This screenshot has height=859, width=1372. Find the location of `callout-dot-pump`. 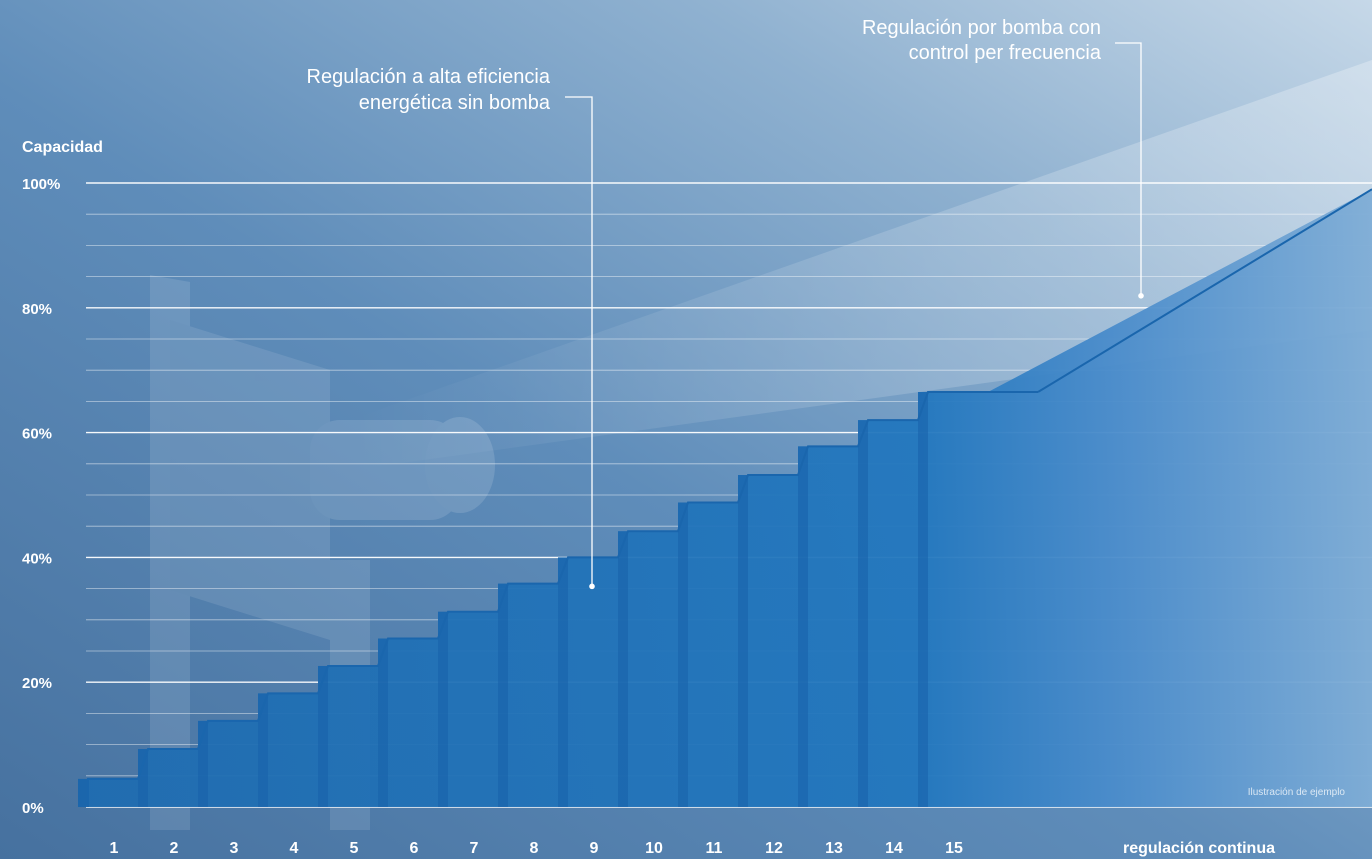

callout-dot-pump is located at coordinates (1141, 296).